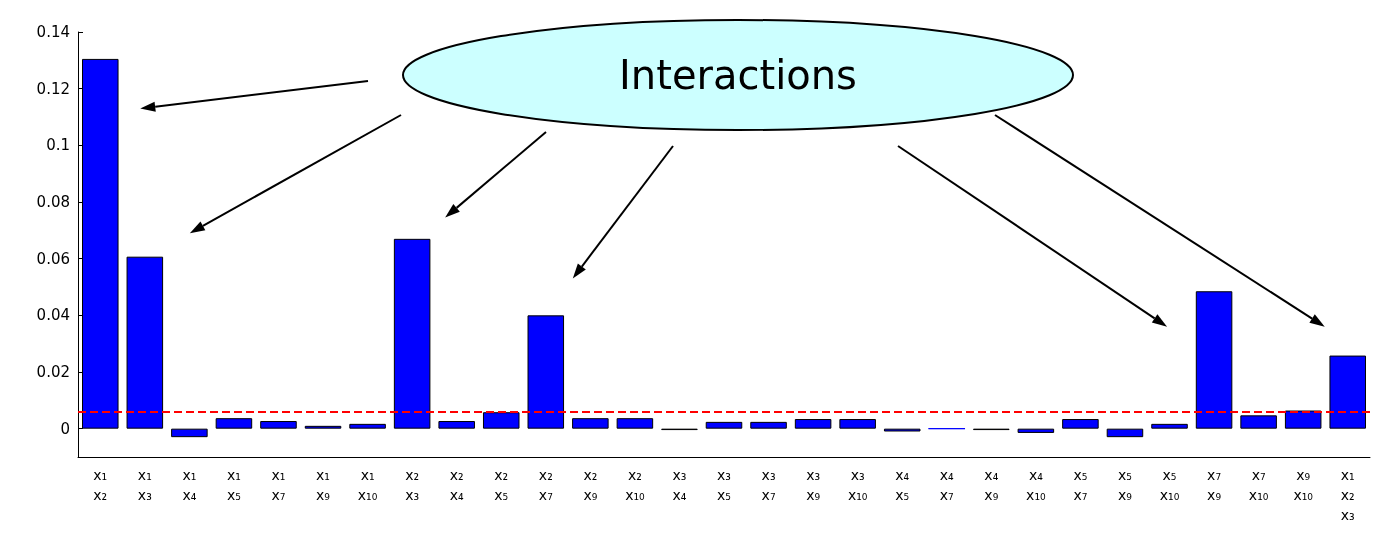 This screenshot has width=1380, height=550. I want to click on x-tick-label: x₁ x₂ x₃, so click(1347, 495).